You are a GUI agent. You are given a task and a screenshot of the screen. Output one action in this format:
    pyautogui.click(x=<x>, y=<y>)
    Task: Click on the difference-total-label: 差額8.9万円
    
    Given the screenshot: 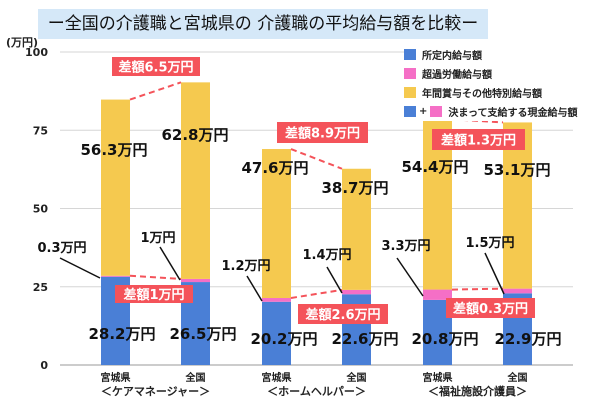 What is the action you would take?
    pyautogui.click(x=322, y=134)
    